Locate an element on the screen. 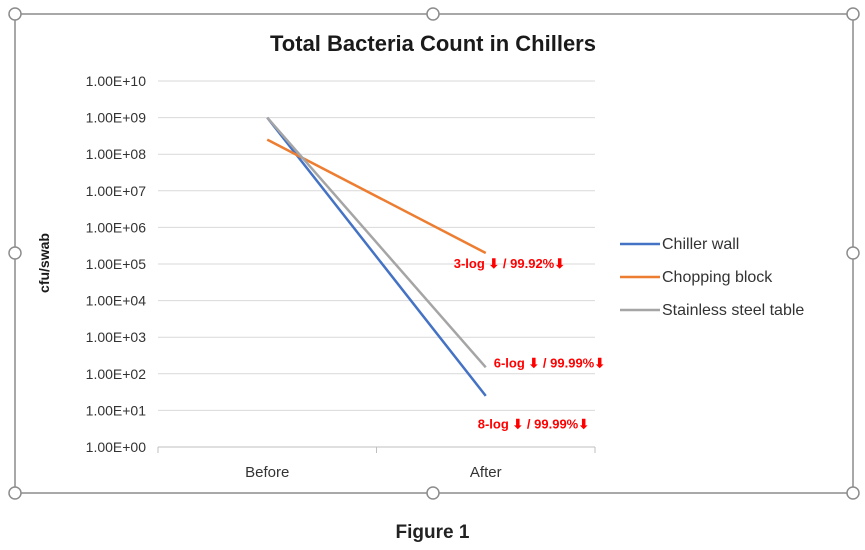 The width and height of the screenshot is (865, 550). figure-caption: Figure 1 is located at coordinates (432, 532).